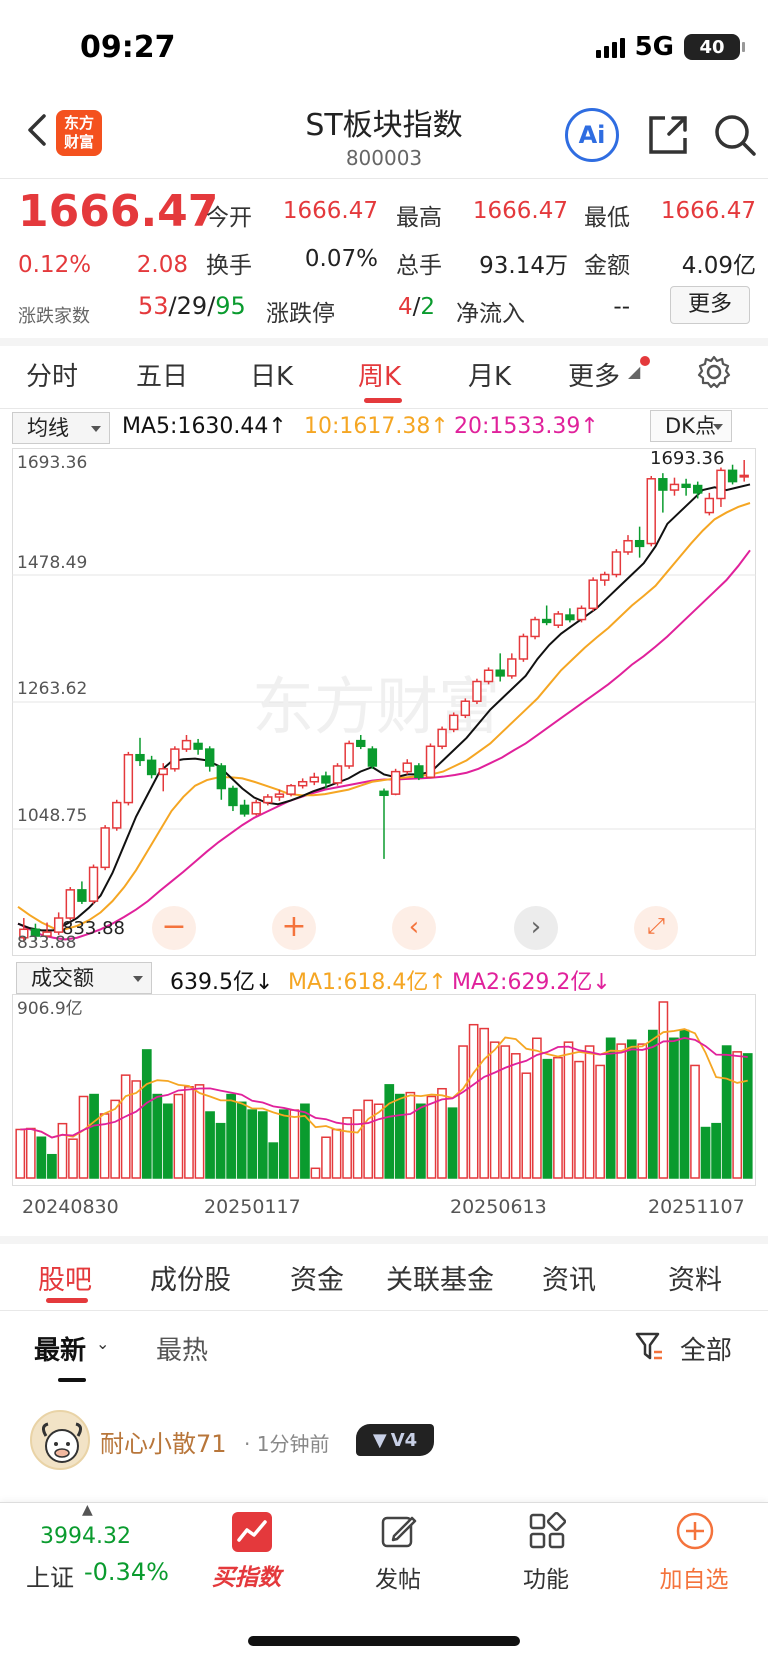 The height and width of the screenshot is (1663, 768). I want to click on index-code: 800003, so click(384, 158).